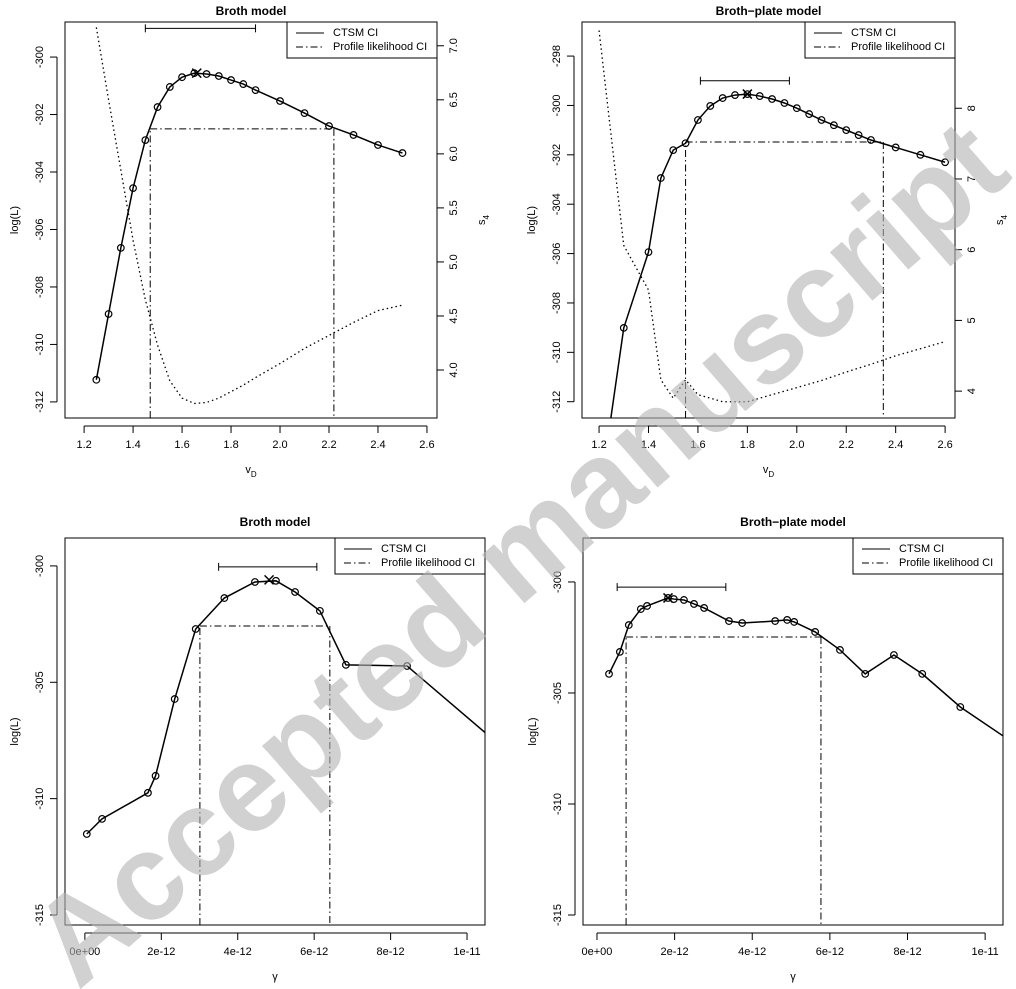  What do you see at coordinates (557, 56) in the screenshot?
I see `y-tick-label: -298` at bounding box center [557, 56].